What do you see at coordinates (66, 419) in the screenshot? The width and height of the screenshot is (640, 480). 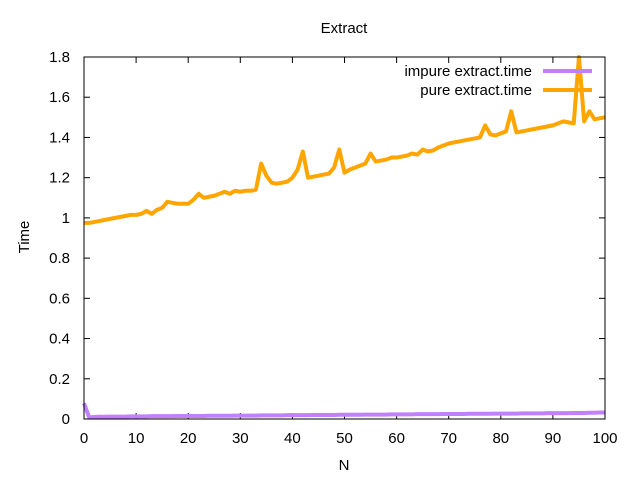 I see `y-tick-label: 0` at bounding box center [66, 419].